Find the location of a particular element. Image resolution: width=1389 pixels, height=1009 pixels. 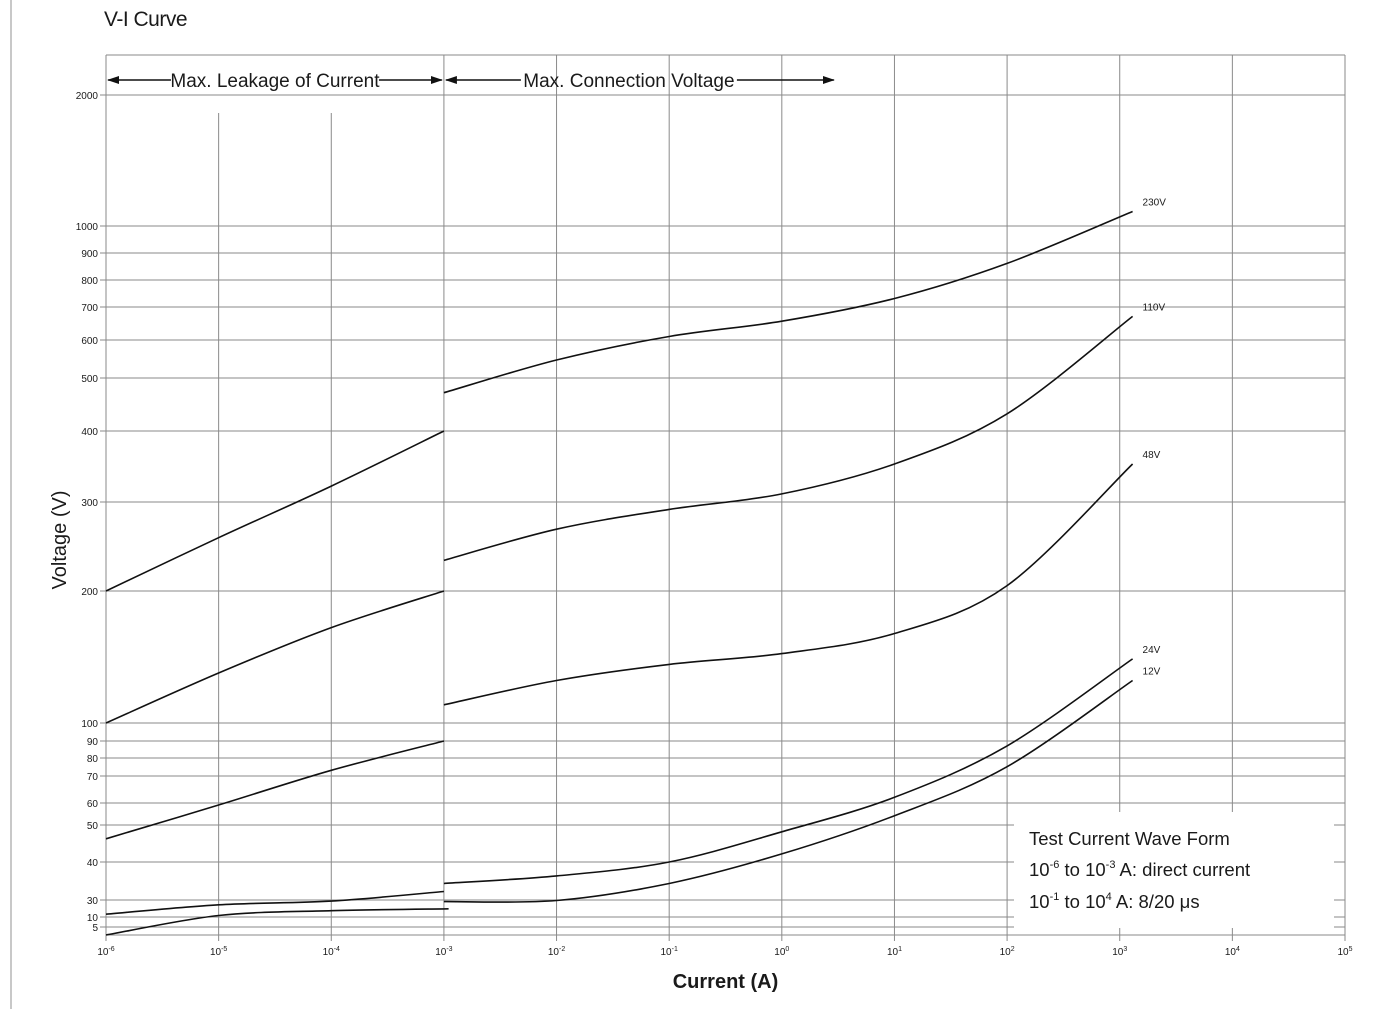

y-axis-title: Voltage (V) is located at coordinates (60, 540).